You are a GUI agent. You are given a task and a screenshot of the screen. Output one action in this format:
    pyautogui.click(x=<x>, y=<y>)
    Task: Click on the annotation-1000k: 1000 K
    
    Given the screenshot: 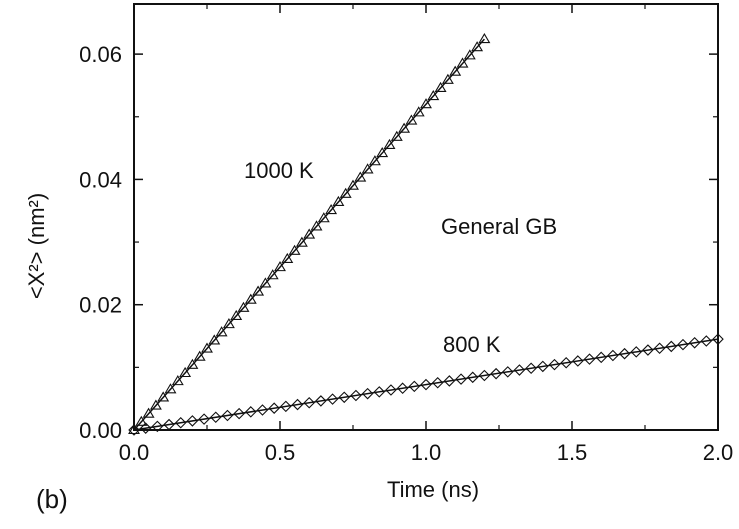 What is the action you would take?
    pyautogui.click(x=279, y=170)
    